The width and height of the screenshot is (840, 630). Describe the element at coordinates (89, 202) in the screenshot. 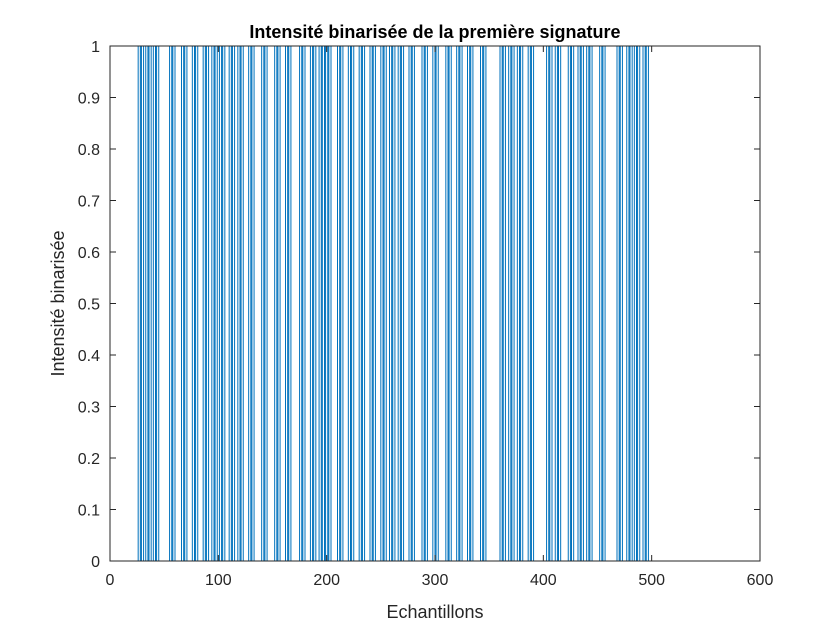

I see `y-tick-label: 0.7` at that location.